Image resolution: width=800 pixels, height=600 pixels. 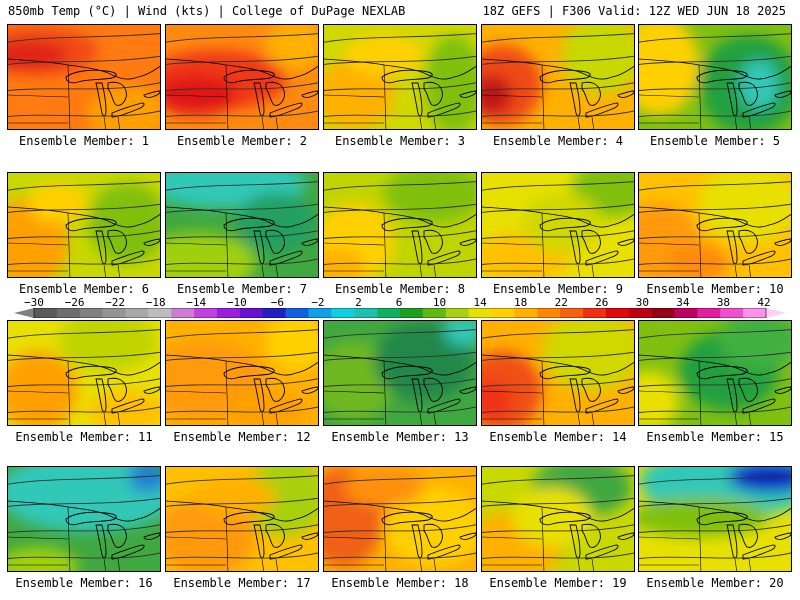 What do you see at coordinates (115, 302) in the screenshot?
I see `colorbar-tick-label: −22` at bounding box center [115, 302].